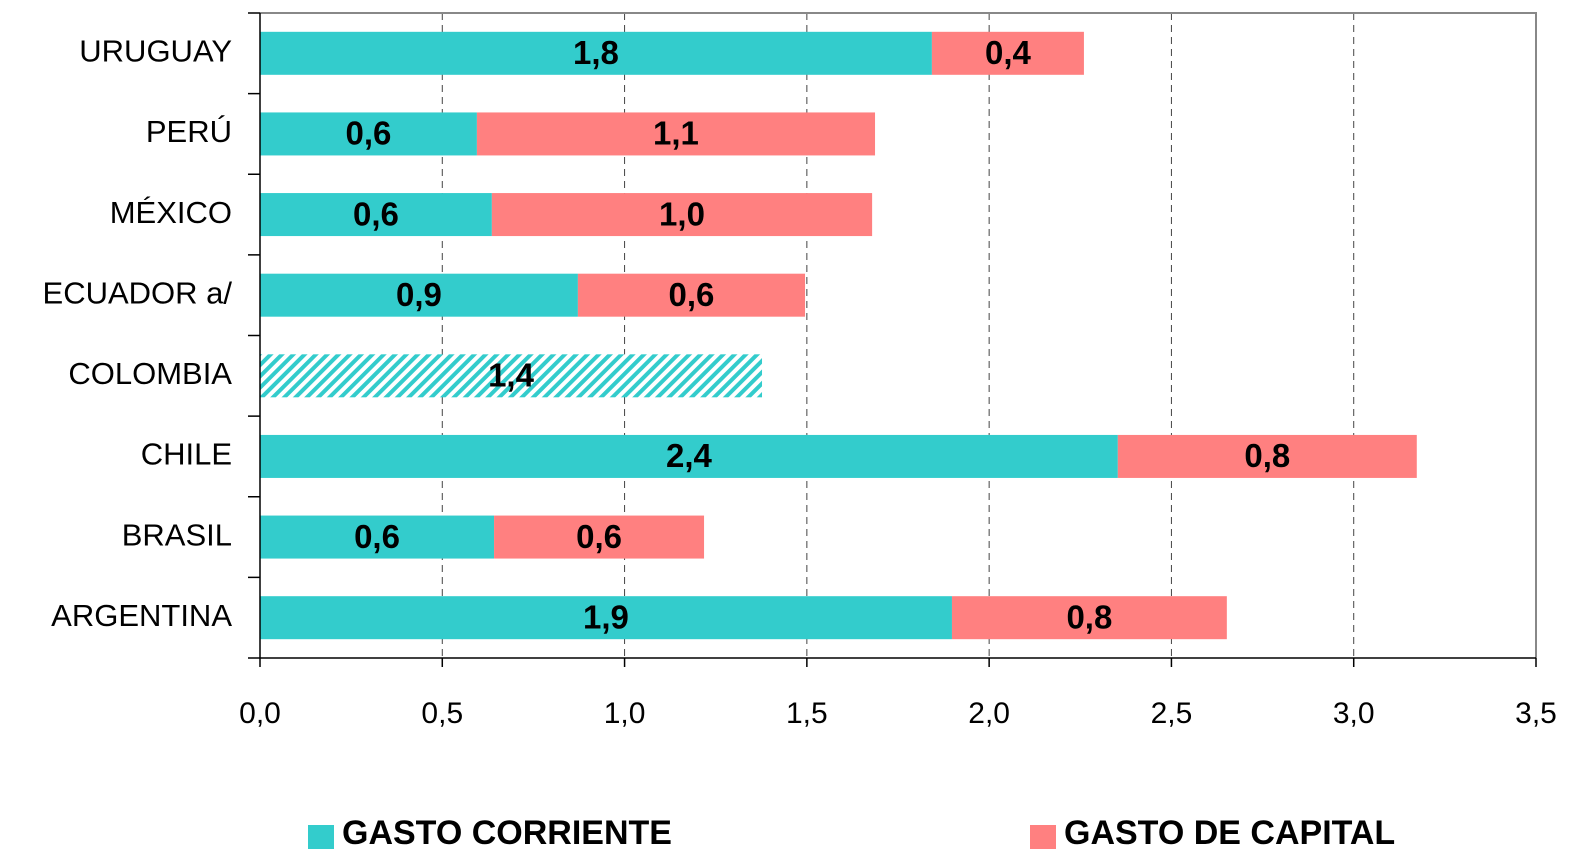  What do you see at coordinates (1354, 713) in the screenshot?
I see `x-tick-label: 3,0` at bounding box center [1354, 713].